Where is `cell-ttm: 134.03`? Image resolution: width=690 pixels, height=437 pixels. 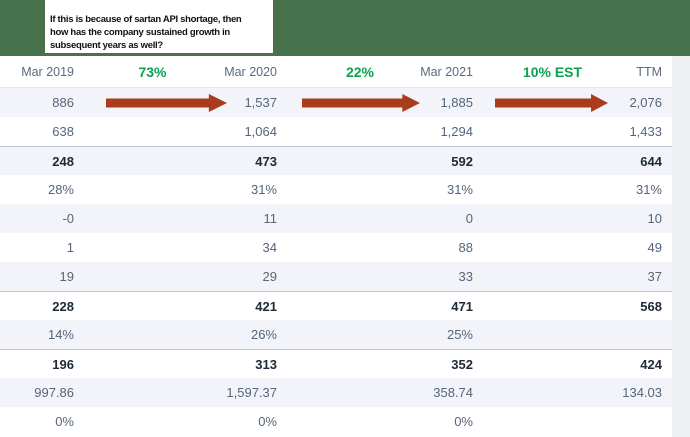 cell-ttm: 134.03 is located at coordinates (642, 392).